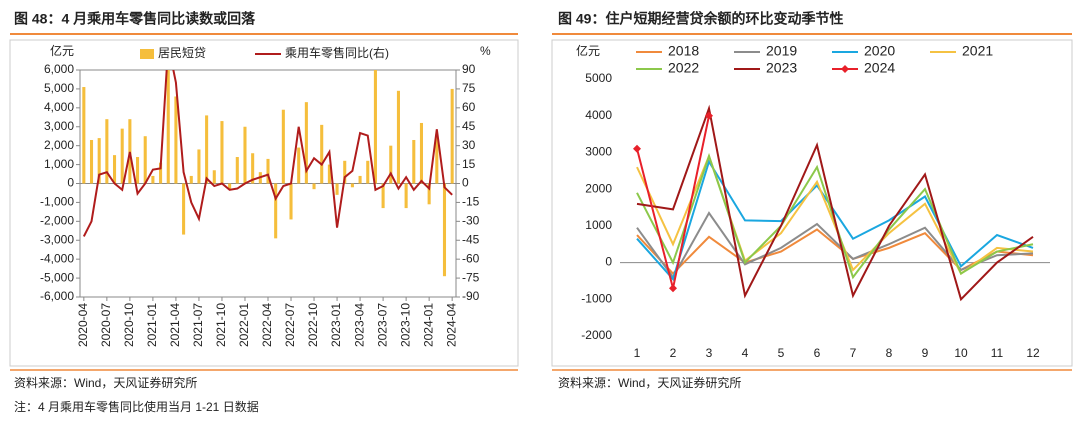 This screenshot has height=427, width=1080. What do you see at coordinates (147, 54) in the screenshot?
I see `legend-swatch` at bounding box center [147, 54].